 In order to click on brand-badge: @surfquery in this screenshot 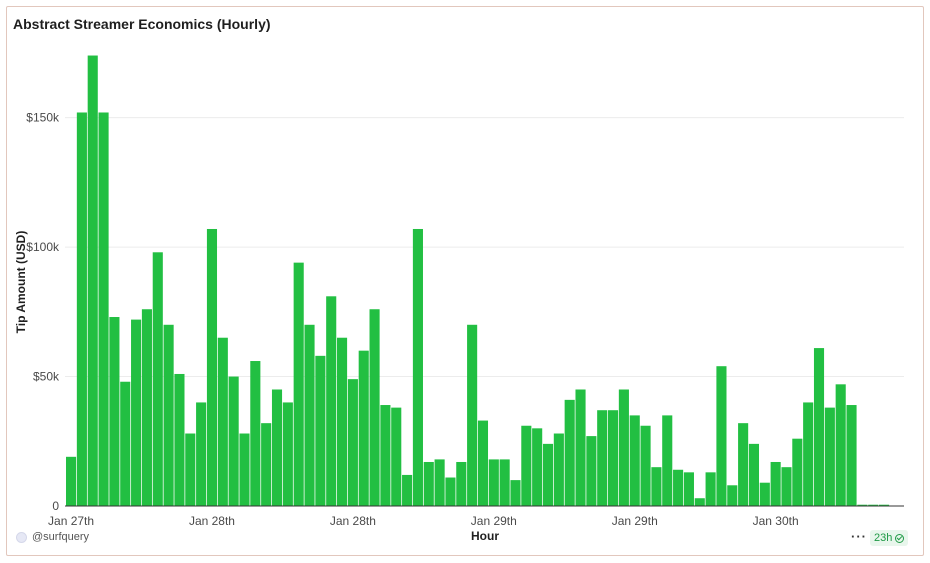, I will do `click(52, 537)`.